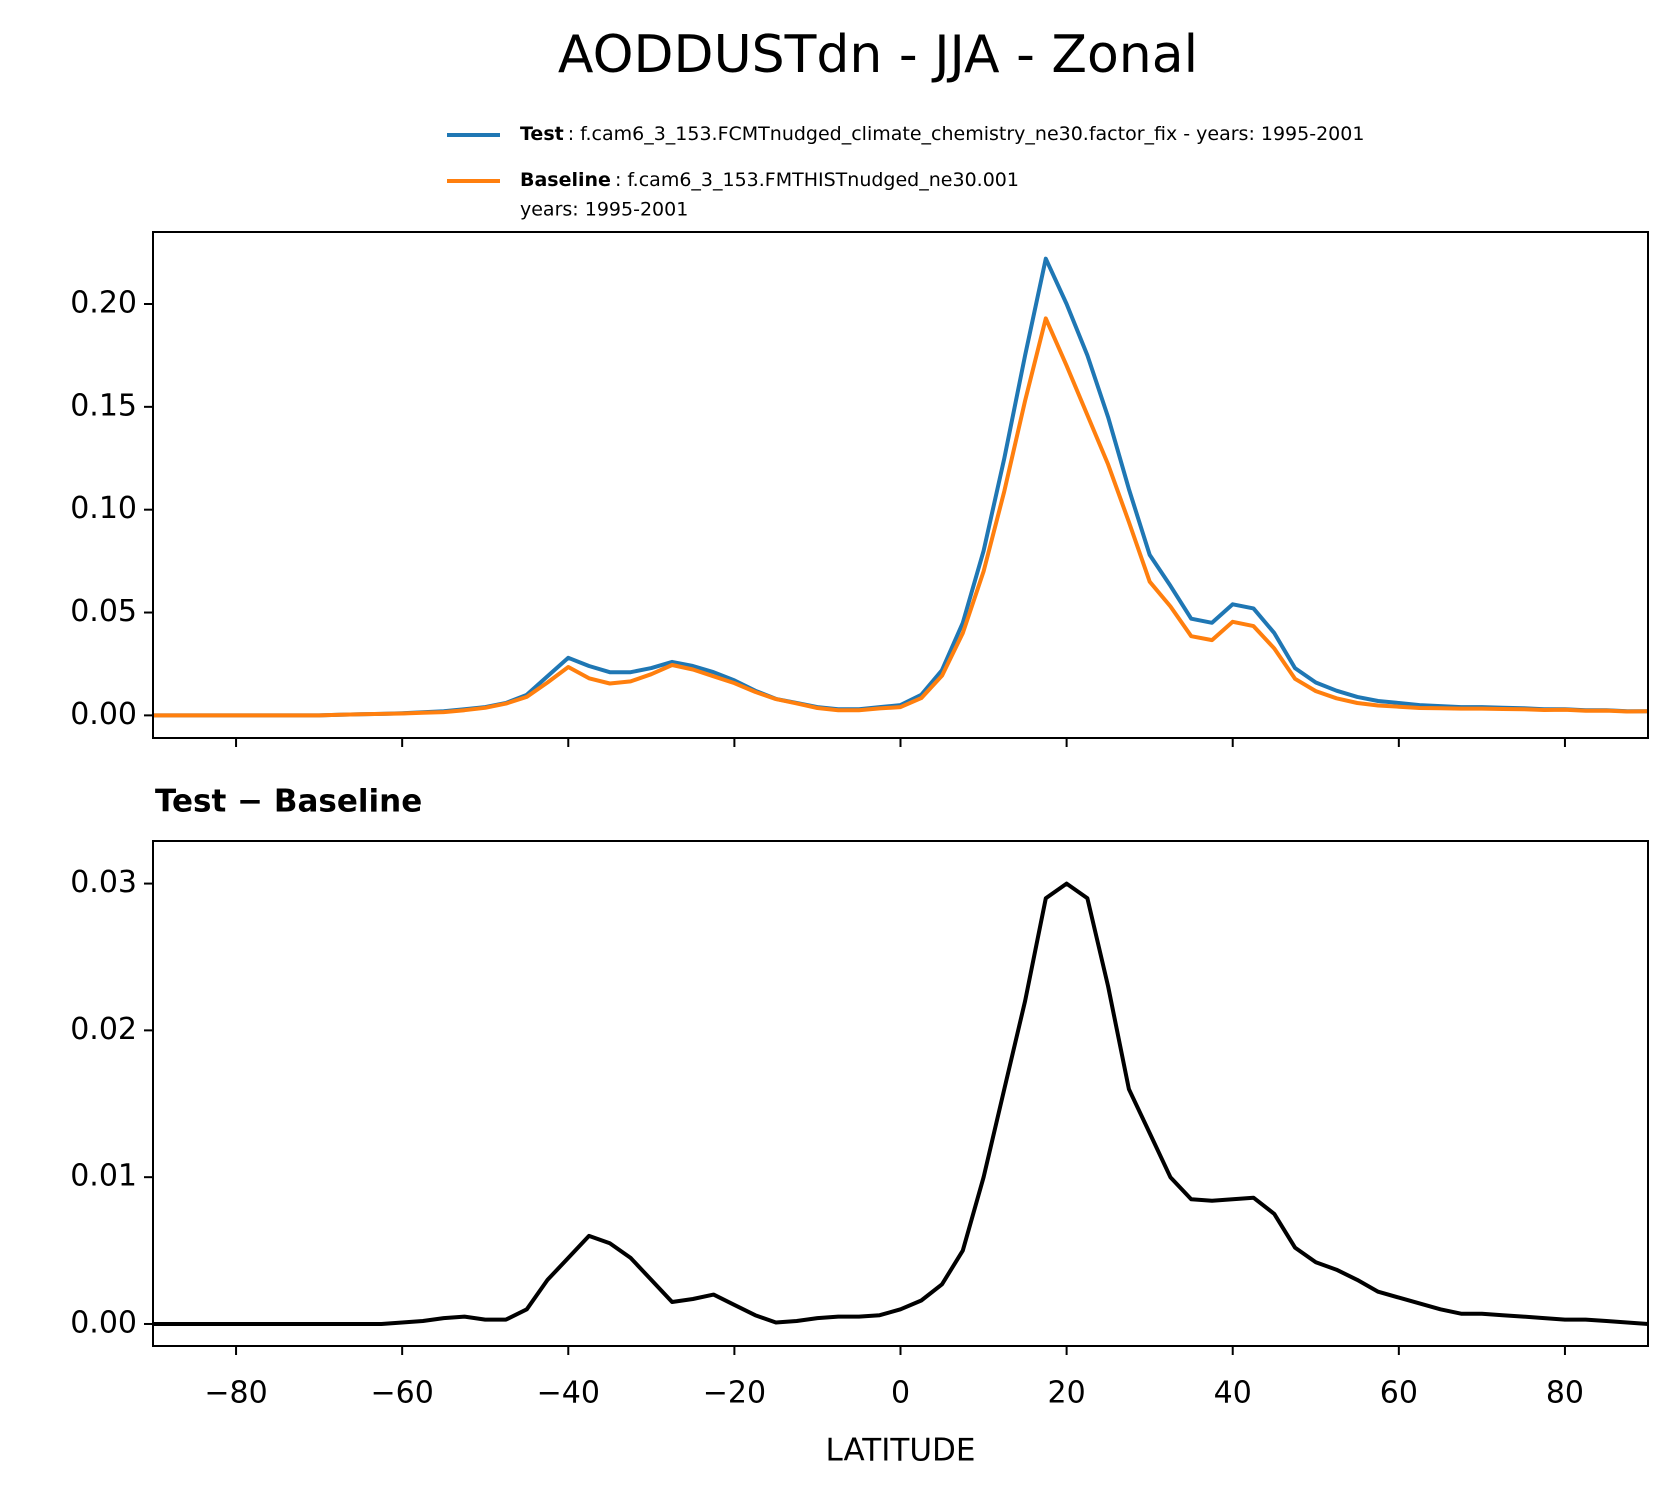  What do you see at coordinates (542, 134) in the screenshot?
I see `legend-name: Test` at bounding box center [542, 134].